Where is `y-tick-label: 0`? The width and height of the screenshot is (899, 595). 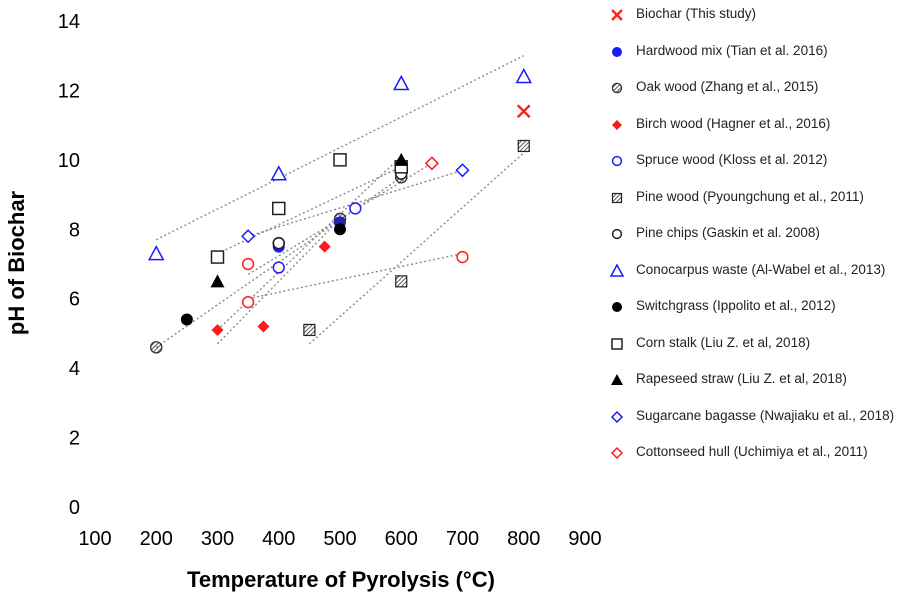 y-tick-label: 0 is located at coordinates (74, 508).